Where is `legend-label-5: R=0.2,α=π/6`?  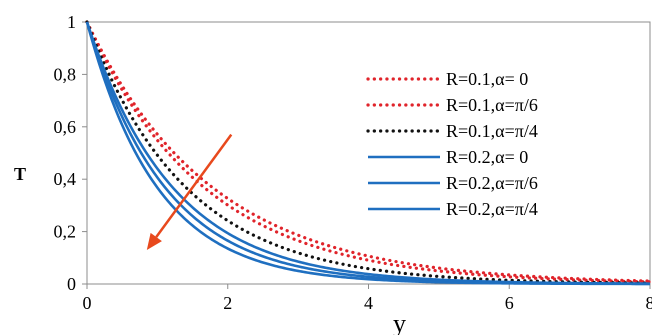 legend-label-5: R=0.2,α=π/6 is located at coordinates (492, 183).